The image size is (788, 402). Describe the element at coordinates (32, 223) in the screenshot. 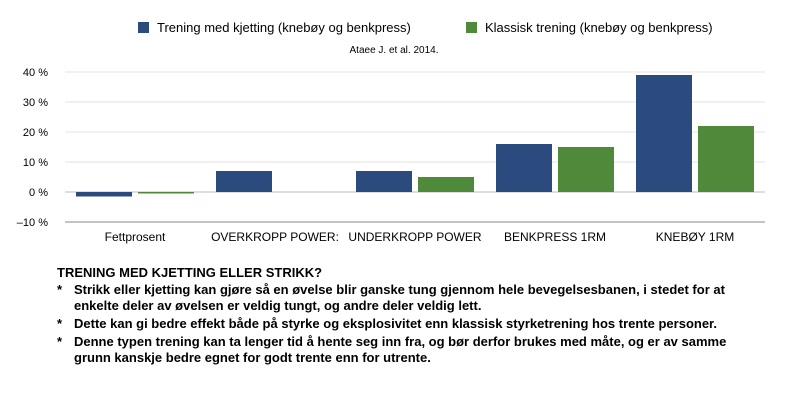

I see `y-tick-label: –10 %` at that location.